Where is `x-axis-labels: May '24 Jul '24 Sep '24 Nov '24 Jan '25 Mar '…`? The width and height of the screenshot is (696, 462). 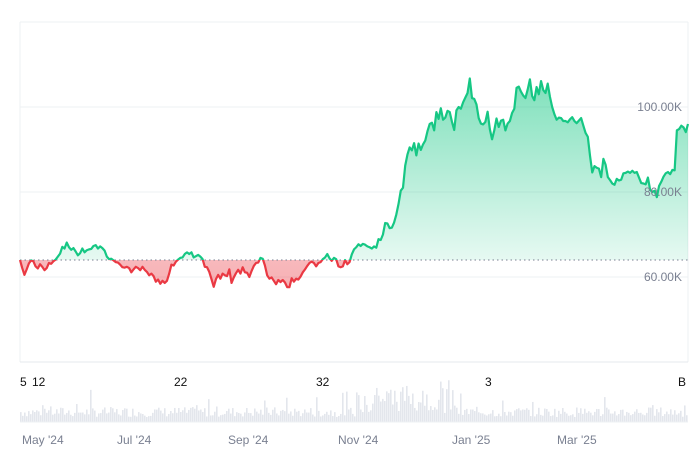 x-axis-labels: May '24 Jul '24 Sep '24 Nov '24 Jan '25 Mar '… is located at coordinates (309, 440).